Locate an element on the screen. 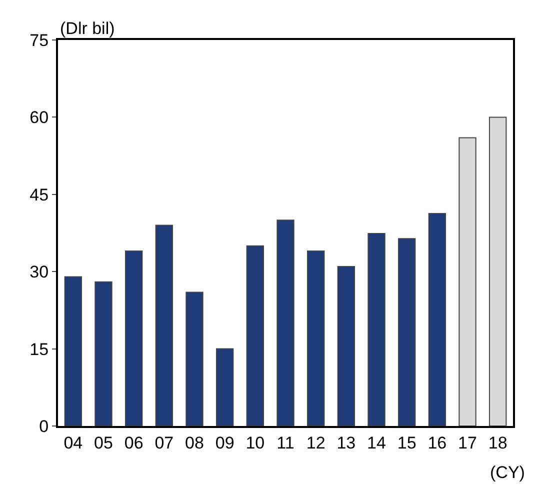 The width and height of the screenshot is (533, 496). x-tick-label: 11 is located at coordinates (285, 442).